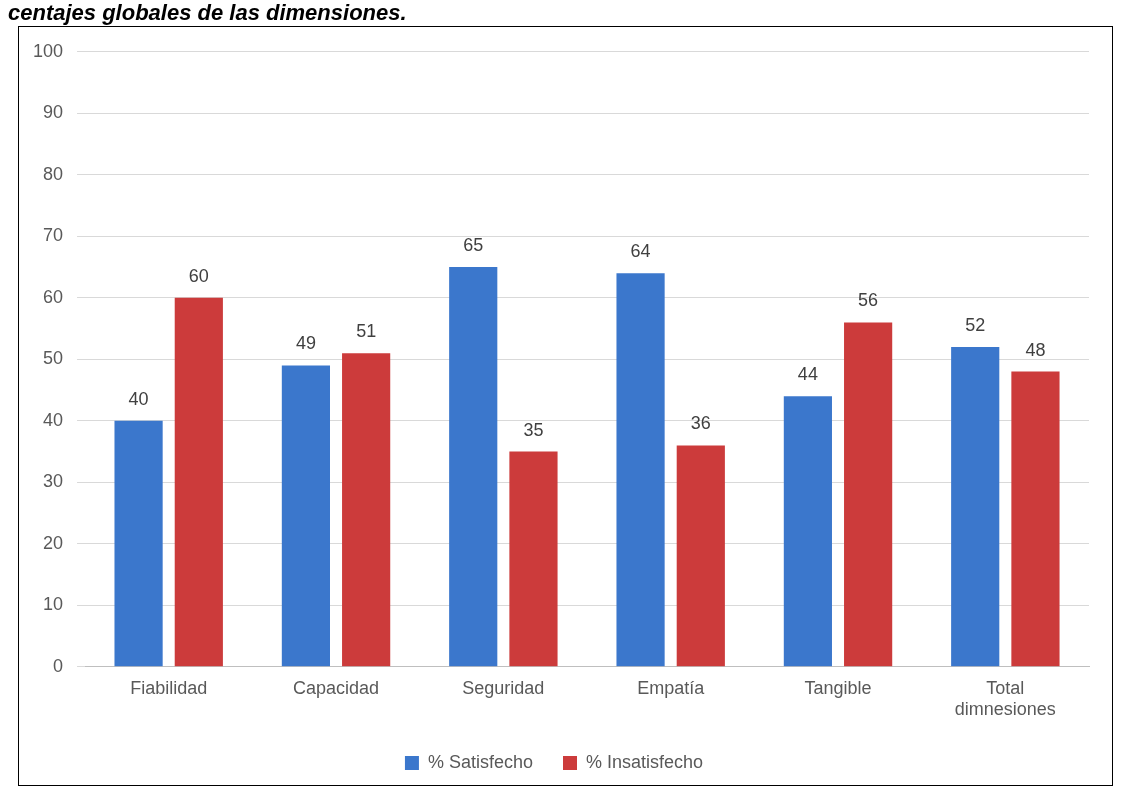  Describe the element at coordinates (58, 665) in the screenshot. I see `y-tick-label: 0` at that location.